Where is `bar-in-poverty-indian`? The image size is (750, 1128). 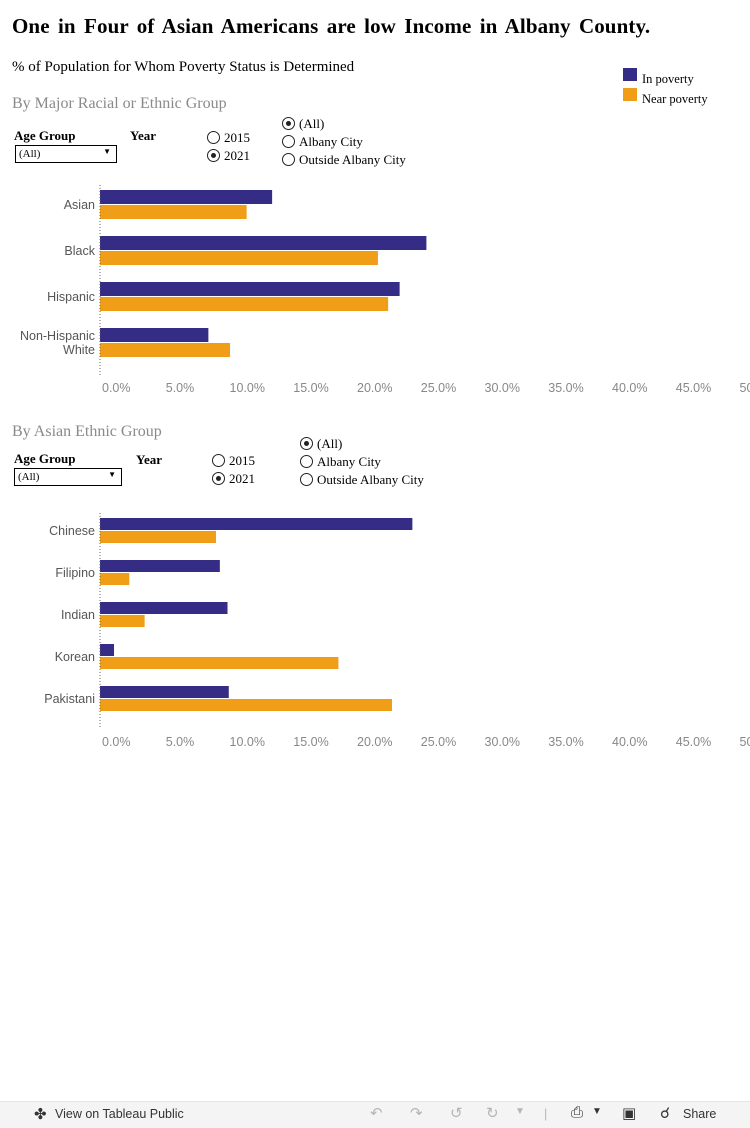
bar-in-poverty-indian is located at coordinates (164, 608).